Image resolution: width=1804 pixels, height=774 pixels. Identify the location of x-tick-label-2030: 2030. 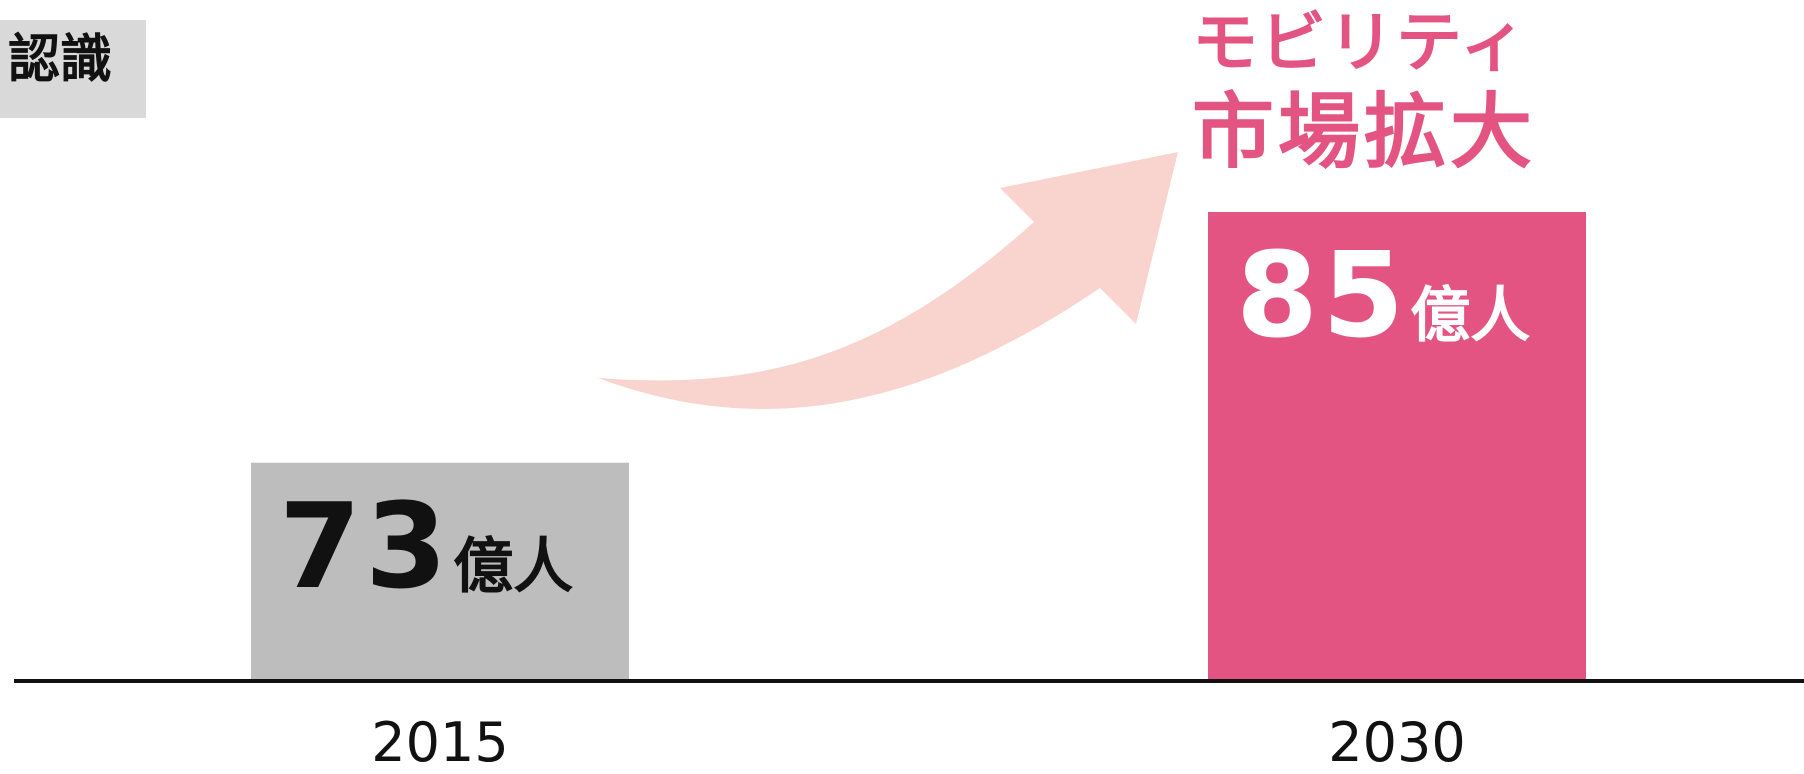
(1397, 742).